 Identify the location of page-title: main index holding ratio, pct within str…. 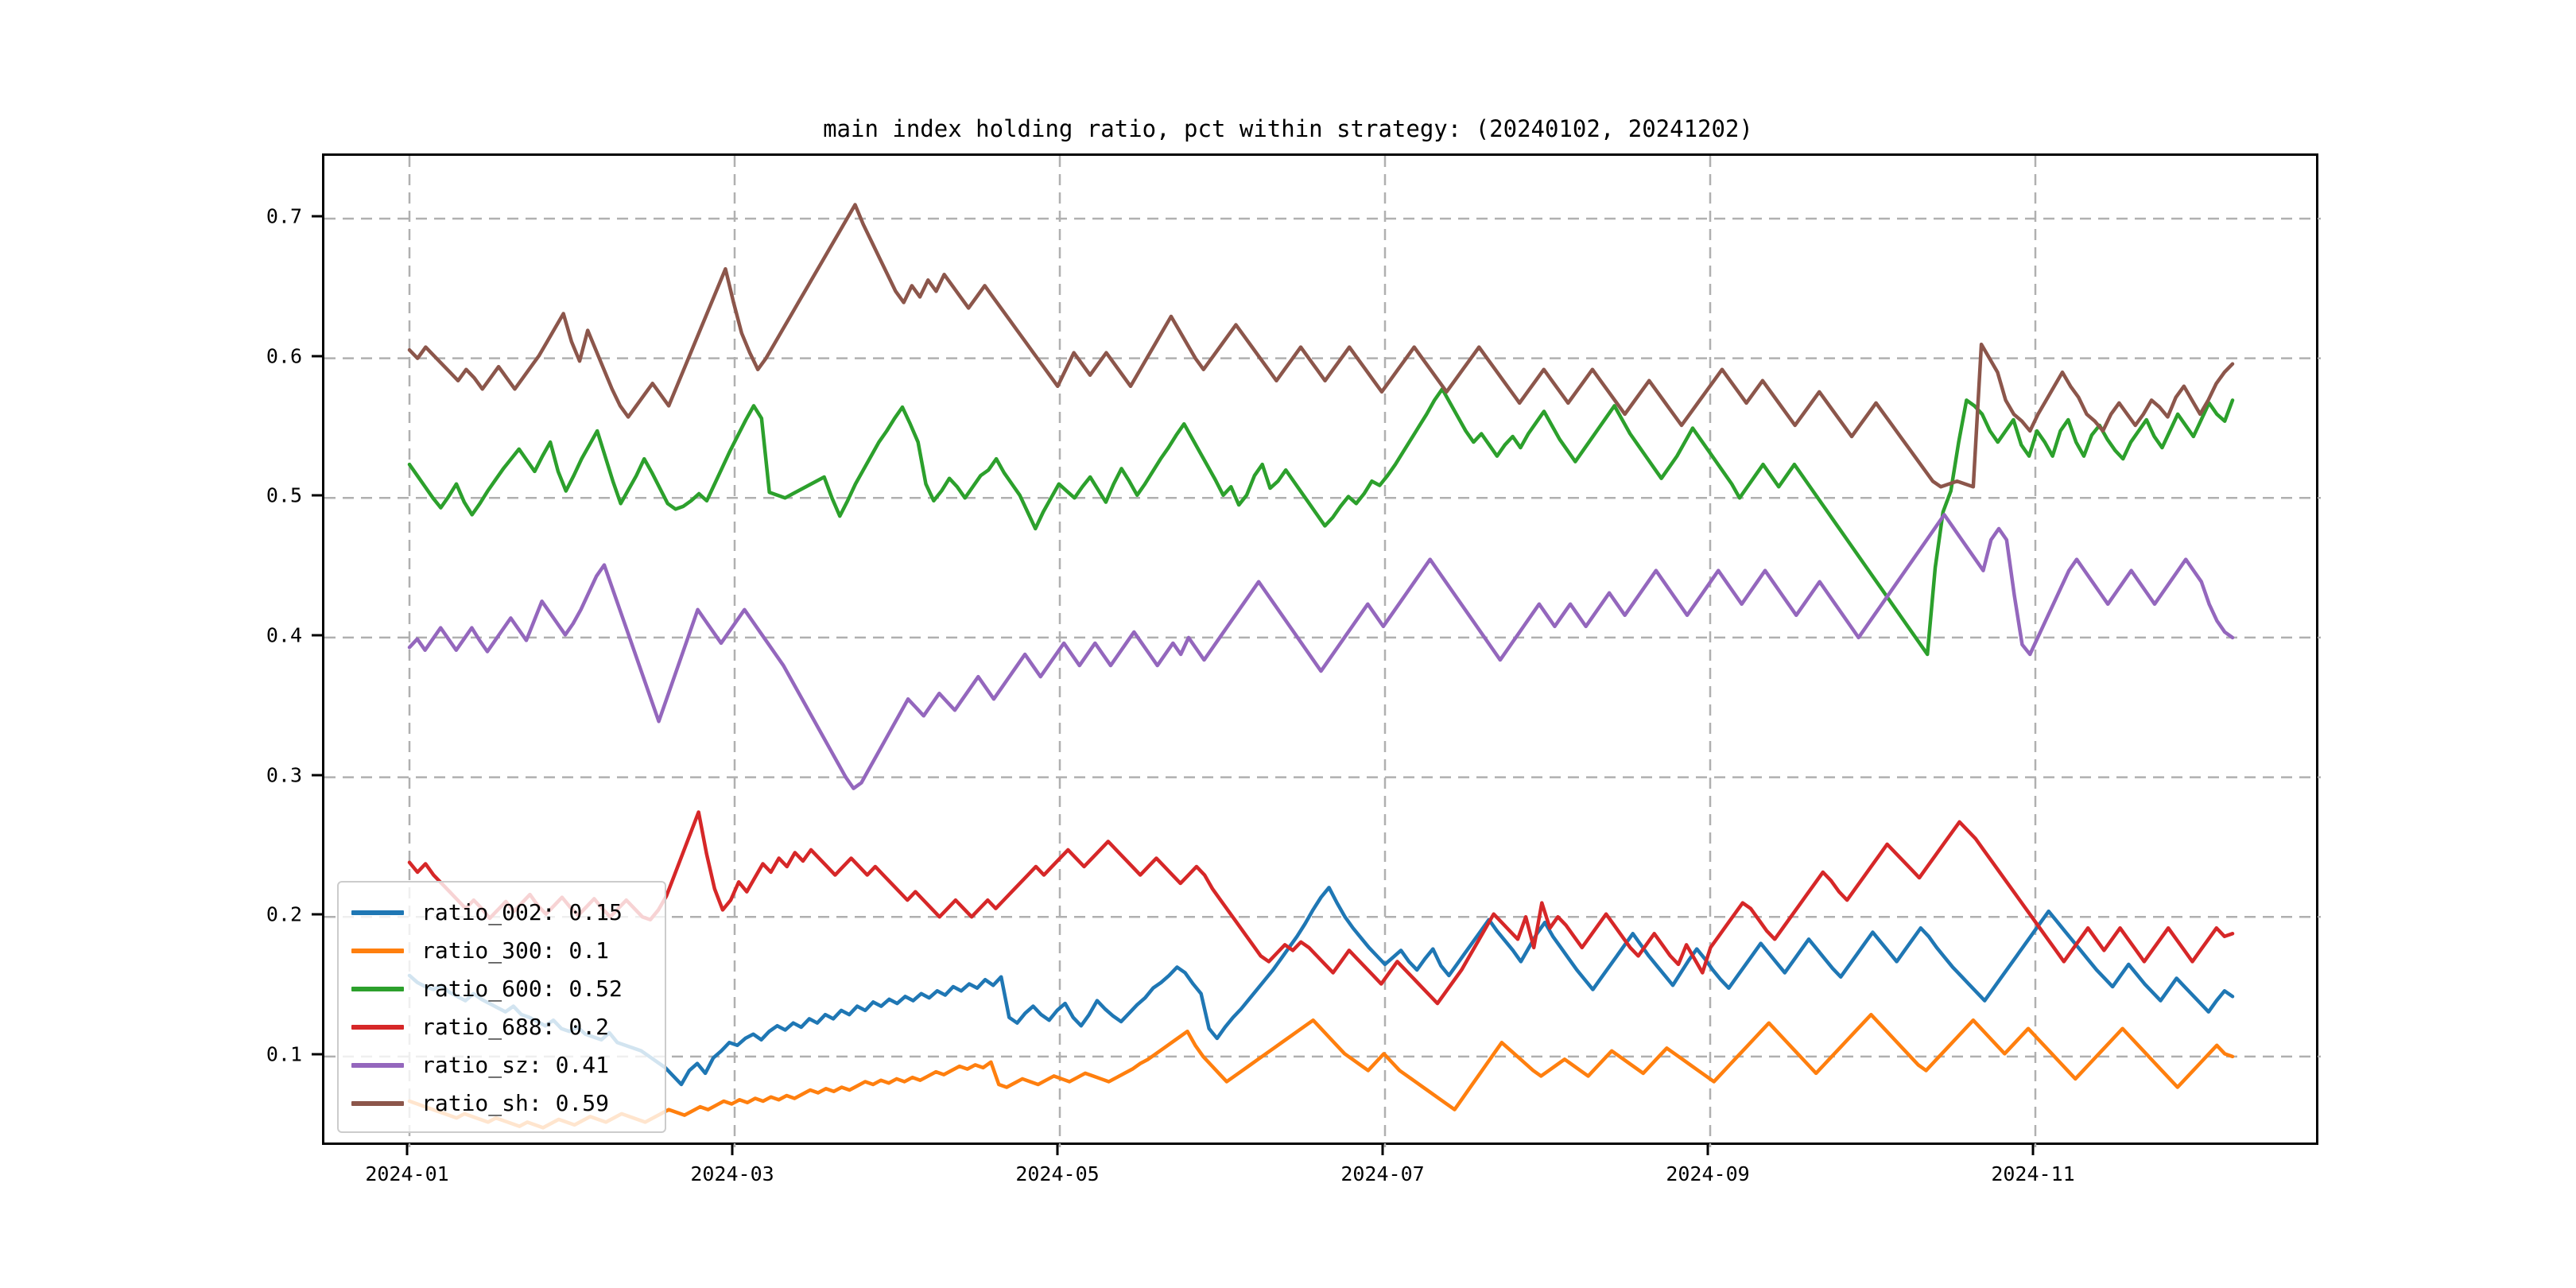
(1288, 128).